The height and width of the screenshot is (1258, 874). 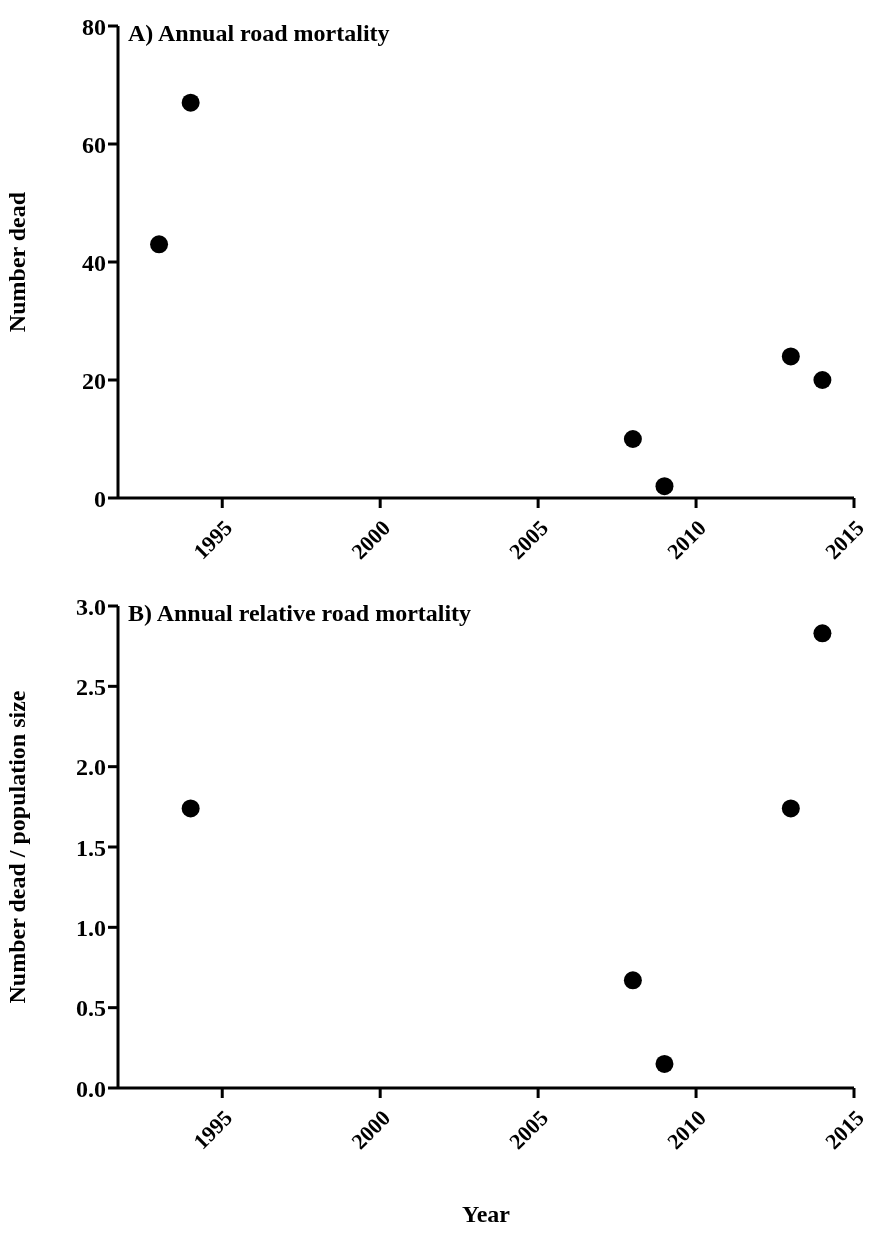 I want to click on y-tick-label: 60, so click(x=94, y=144).